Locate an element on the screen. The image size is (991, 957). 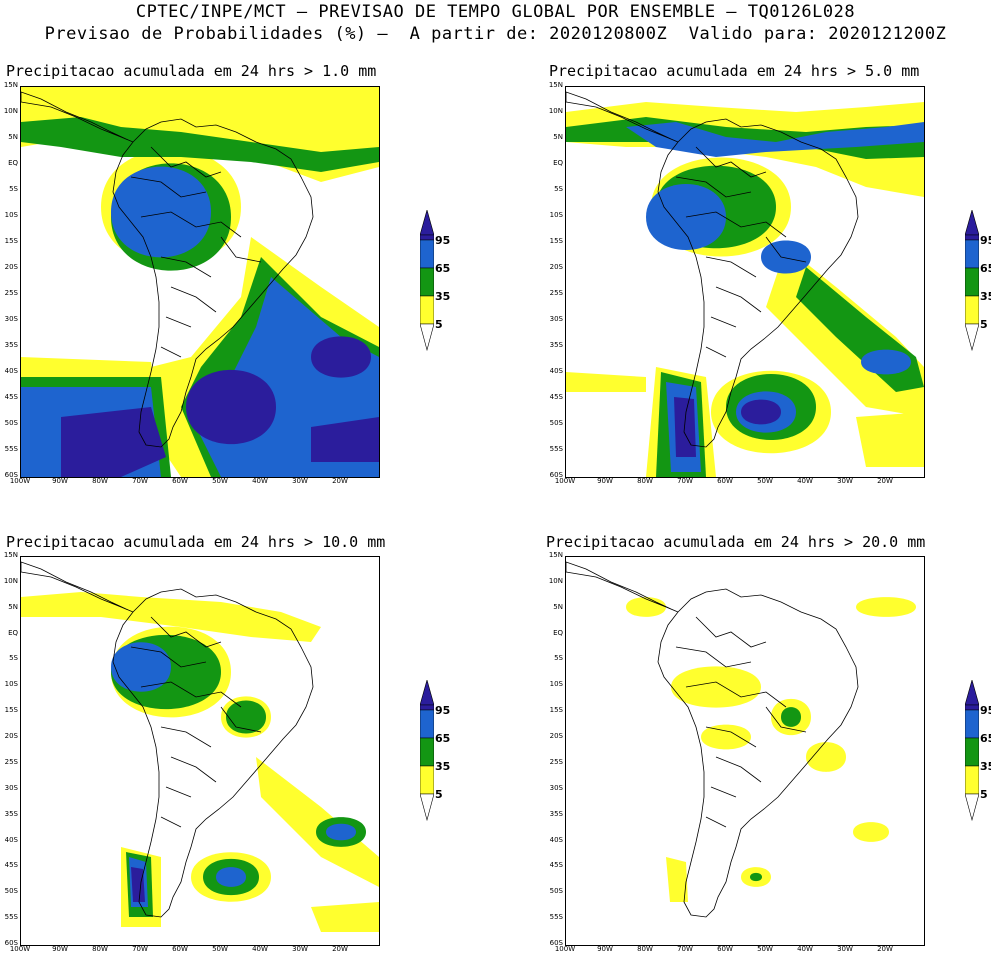
lat-tick-label: 10N is located at coordinates (555, 111).